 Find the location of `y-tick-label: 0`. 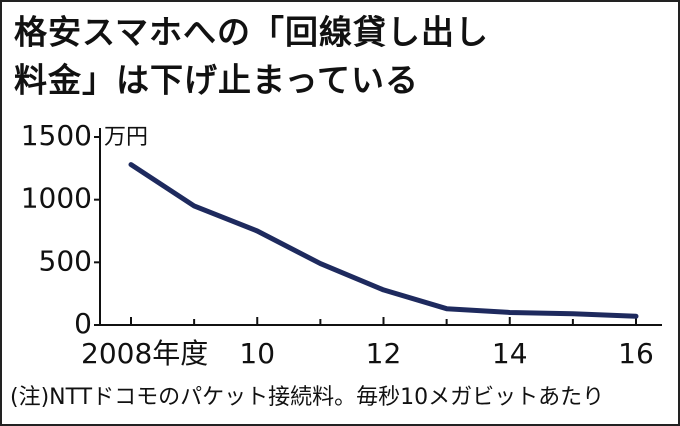

y-tick-label: 0 is located at coordinates (83, 323).